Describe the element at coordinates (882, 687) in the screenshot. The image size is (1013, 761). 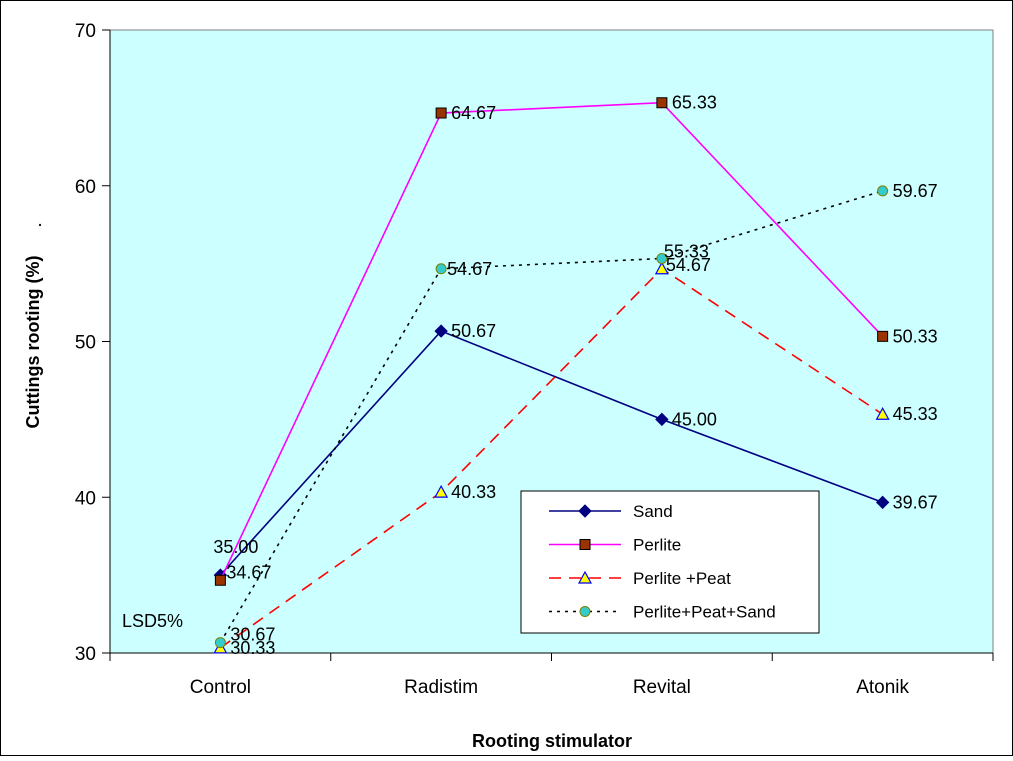
I see `x-tick-label: Atonik` at that location.